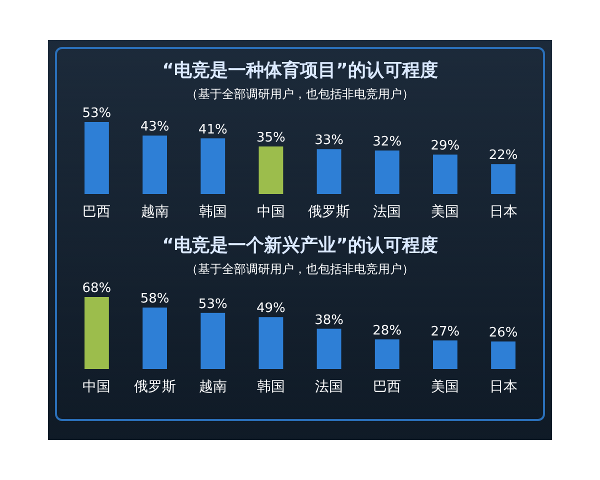 This screenshot has height=480, width=600. What do you see at coordinates (503, 156) in the screenshot?
I see `data-label: 22%` at bounding box center [503, 156].